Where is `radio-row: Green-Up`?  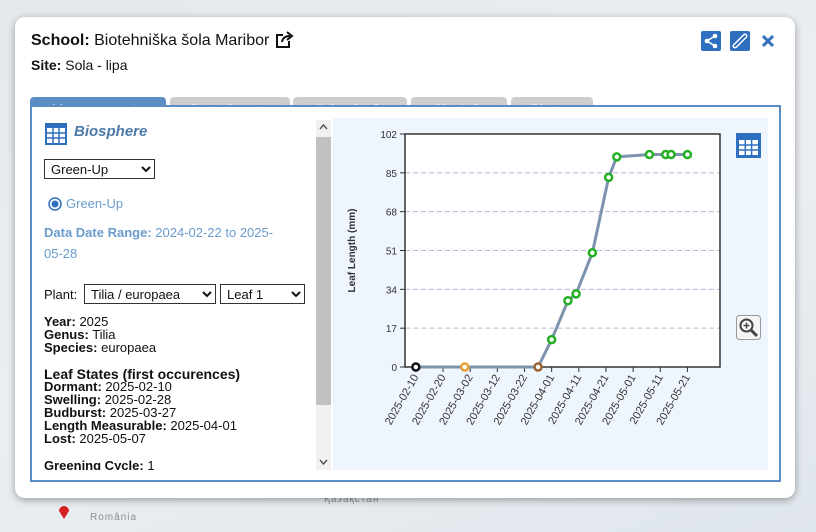 radio-row: Green-Up is located at coordinates (85, 203).